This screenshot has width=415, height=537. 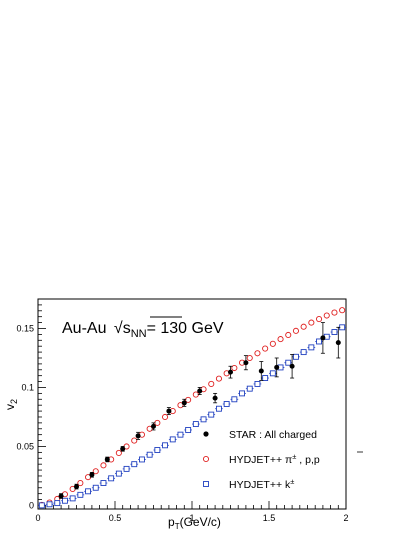 I want to click on x-tick-label: 0, so click(x=37, y=518).